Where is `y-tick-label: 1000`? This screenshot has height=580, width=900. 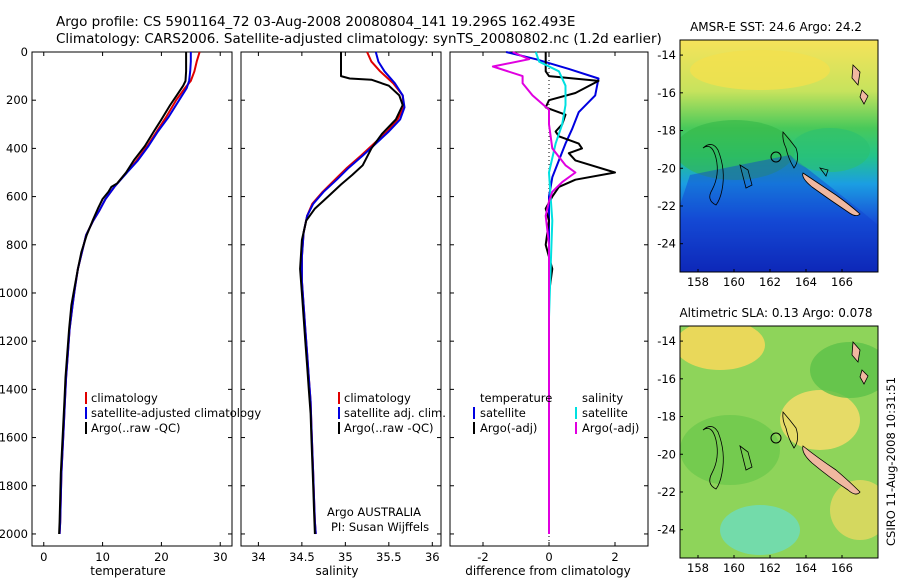
y-tick-label: 1000 is located at coordinates (14, 293).